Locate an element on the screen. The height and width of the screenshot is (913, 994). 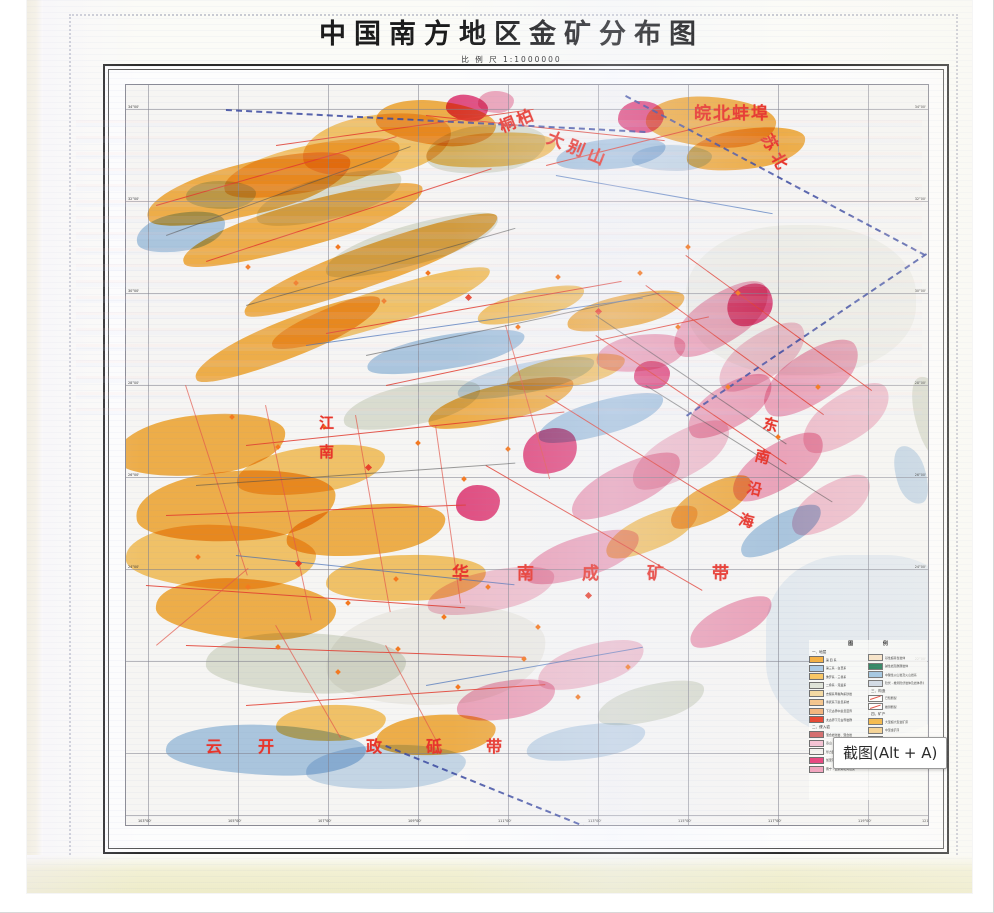
legend-item-label: 大型超大型金矿床 is located at coordinates (897, 721).